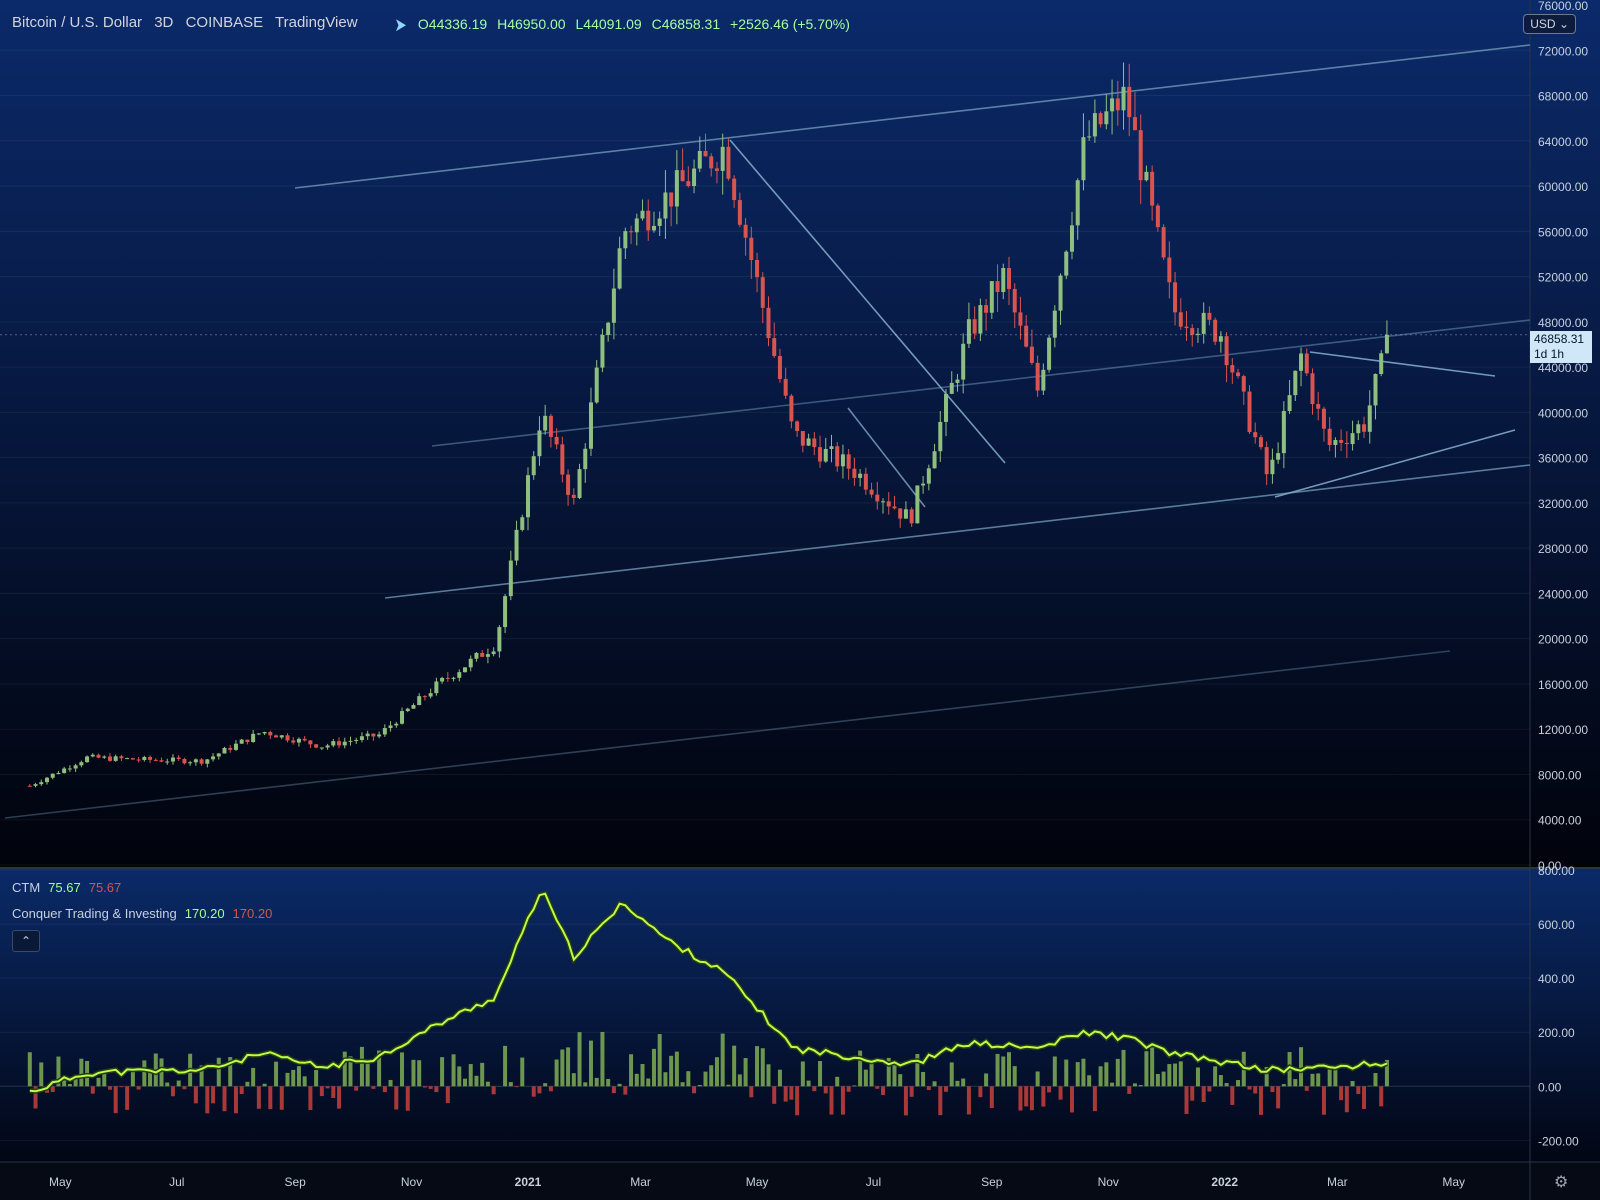 The image size is (1600, 1200). What do you see at coordinates (164, 22) in the screenshot?
I see `interval-label: 3D` at bounding box center [164, 22].